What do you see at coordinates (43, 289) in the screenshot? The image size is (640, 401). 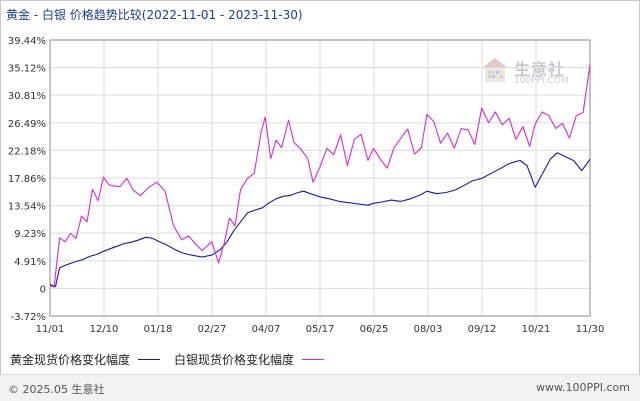 I see `y-tick-label: 0` at bounding box center [43, 289].